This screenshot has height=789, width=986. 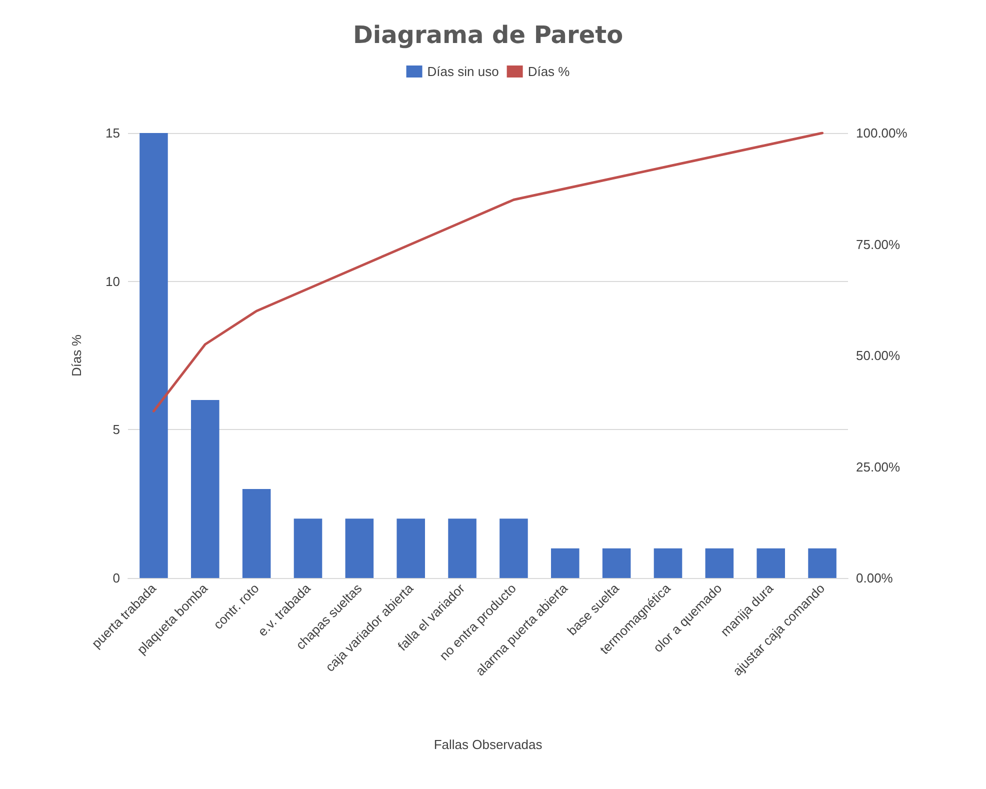 What do you see at coordinates (488, 35) in the screenshot?
I see `chart-title: Diagrama de Pareto` at bounding box center [488, 35].